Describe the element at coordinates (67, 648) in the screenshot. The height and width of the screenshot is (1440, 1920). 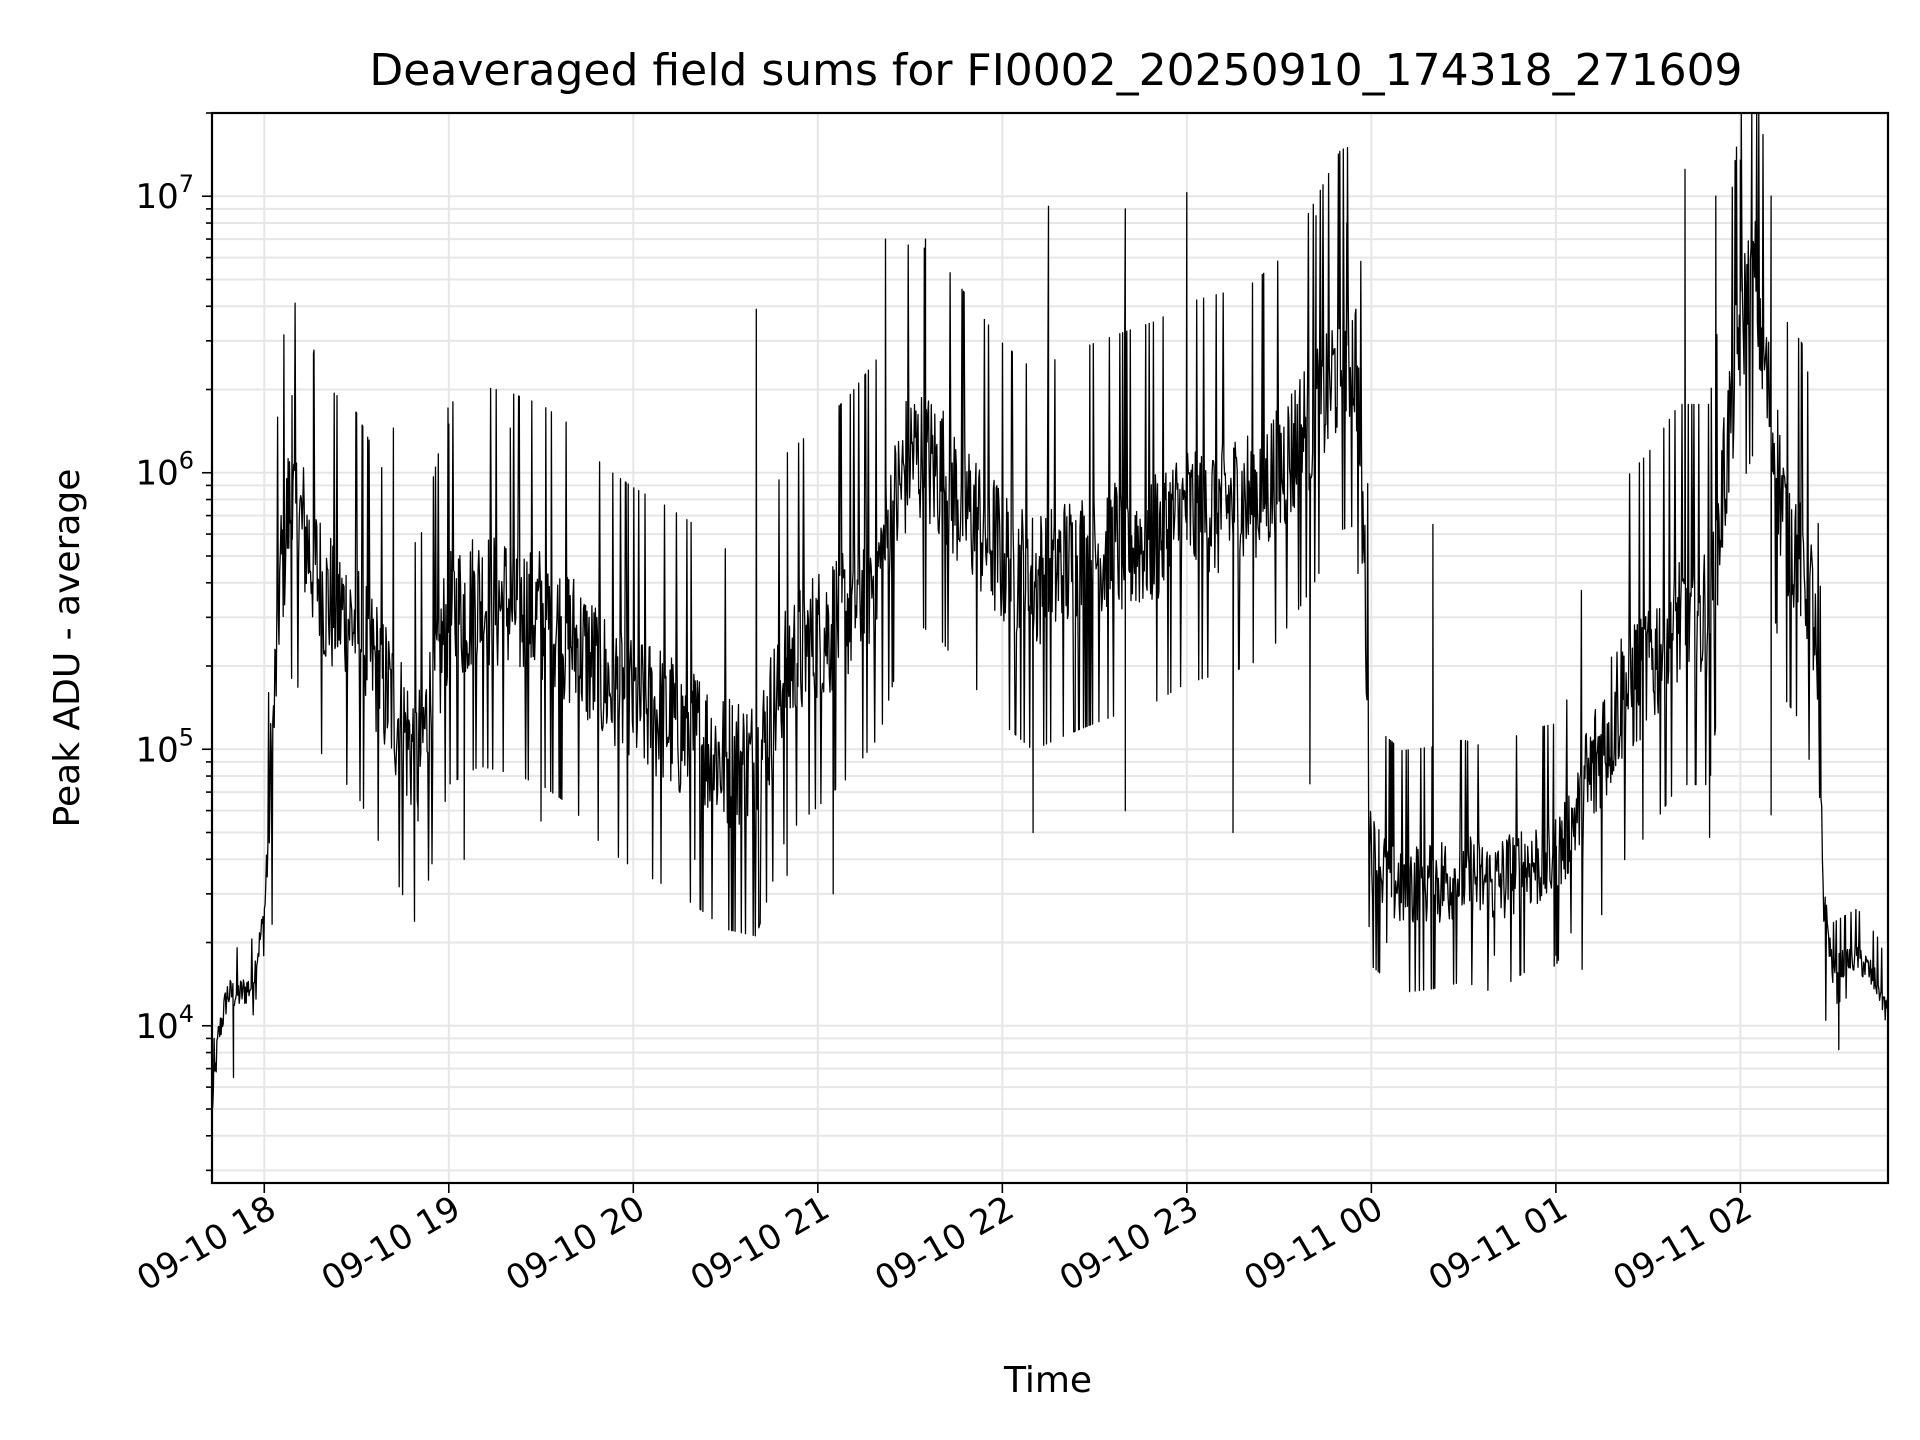
I see `y-axis-label: Peak ADU - average` at that location.